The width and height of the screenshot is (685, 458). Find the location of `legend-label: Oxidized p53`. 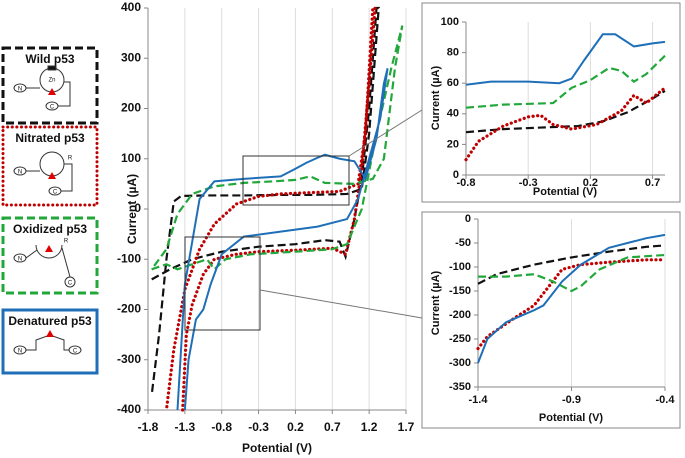

legend-label: Oxidized p53 is located at coordinates (50, 229).